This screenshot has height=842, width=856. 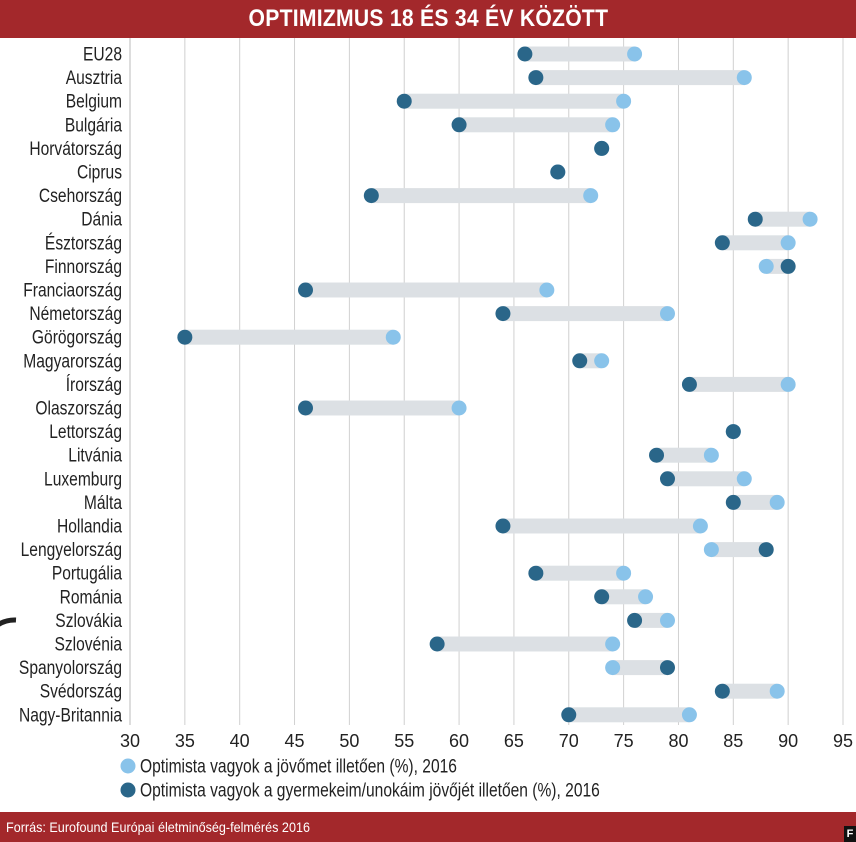 I want to click on category-label: Olaszország, so click(x=78, y=409).